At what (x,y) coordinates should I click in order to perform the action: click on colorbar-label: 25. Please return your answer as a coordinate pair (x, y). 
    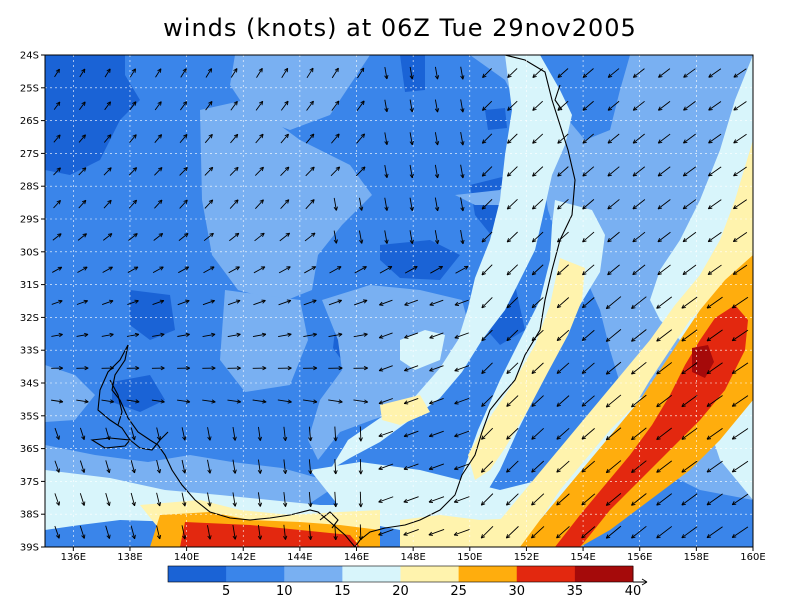
    Looking at the image, I should click on (458, 591).